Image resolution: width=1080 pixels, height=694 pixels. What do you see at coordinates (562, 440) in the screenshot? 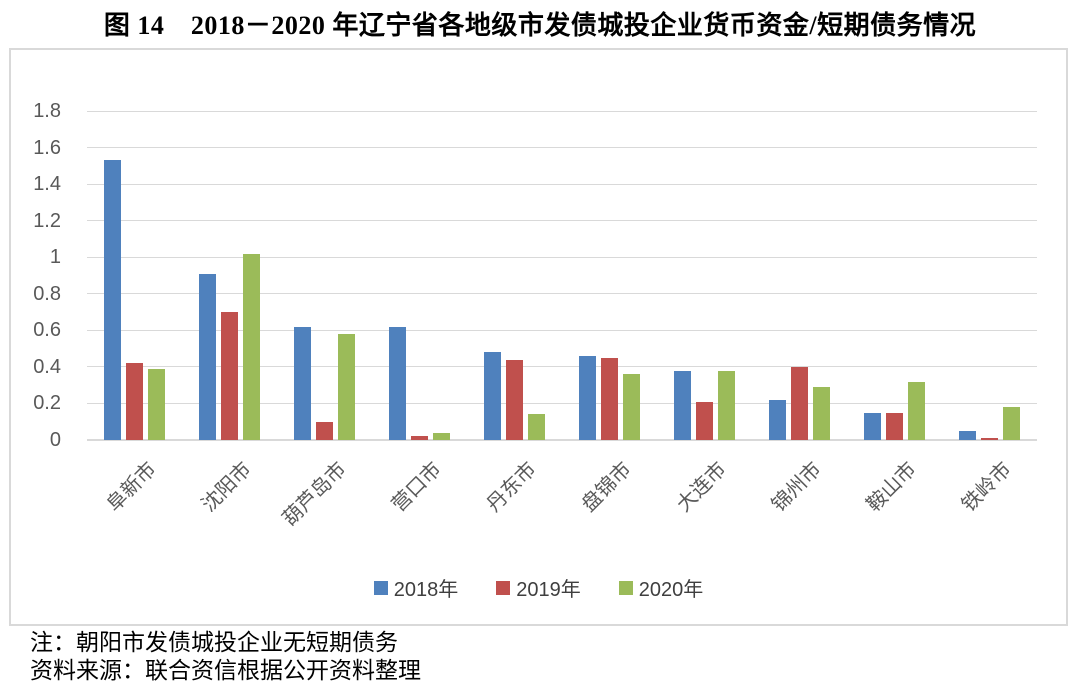
I see `x-axis-line` at bounding box center [562, 440].